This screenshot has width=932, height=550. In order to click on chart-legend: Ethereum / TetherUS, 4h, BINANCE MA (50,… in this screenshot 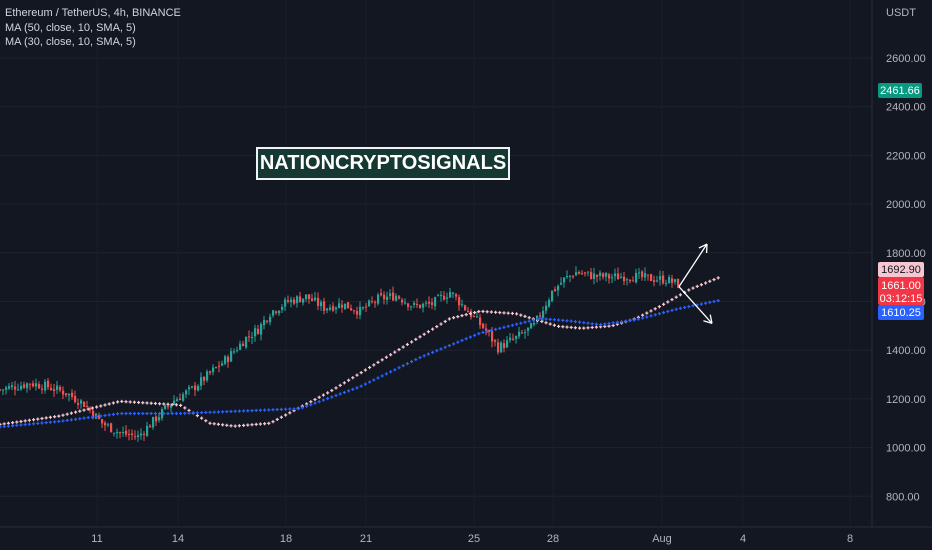, I will do `click(93, 28)`.